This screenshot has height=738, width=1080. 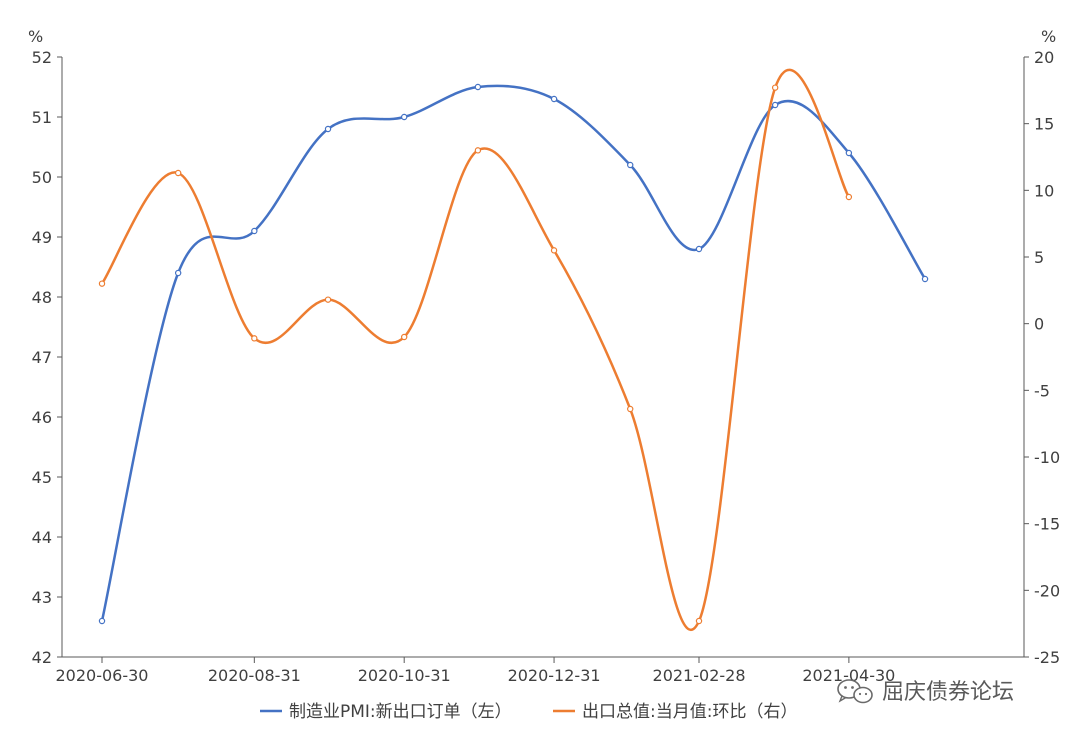 What do you see at coordinates (42, 357) in the screenshot?
I see `left-tick-label: 47` at bounding box center [42, 357].